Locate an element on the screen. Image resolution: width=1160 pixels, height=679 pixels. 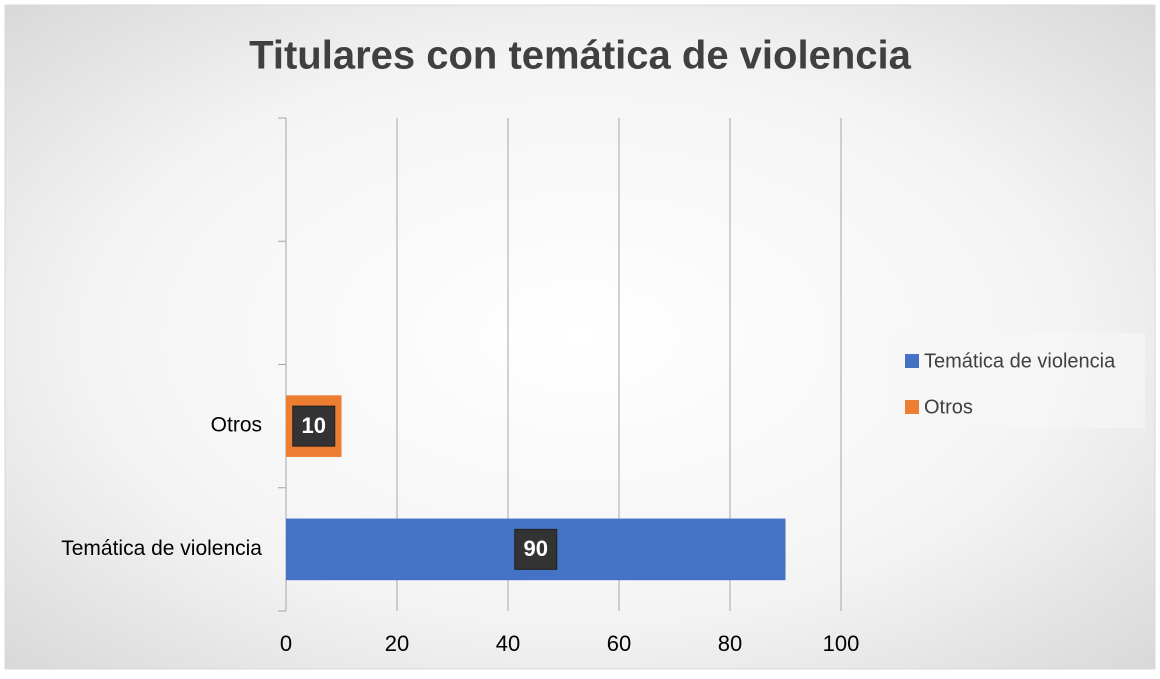
legend-box is located at coordinates (1018, 380).